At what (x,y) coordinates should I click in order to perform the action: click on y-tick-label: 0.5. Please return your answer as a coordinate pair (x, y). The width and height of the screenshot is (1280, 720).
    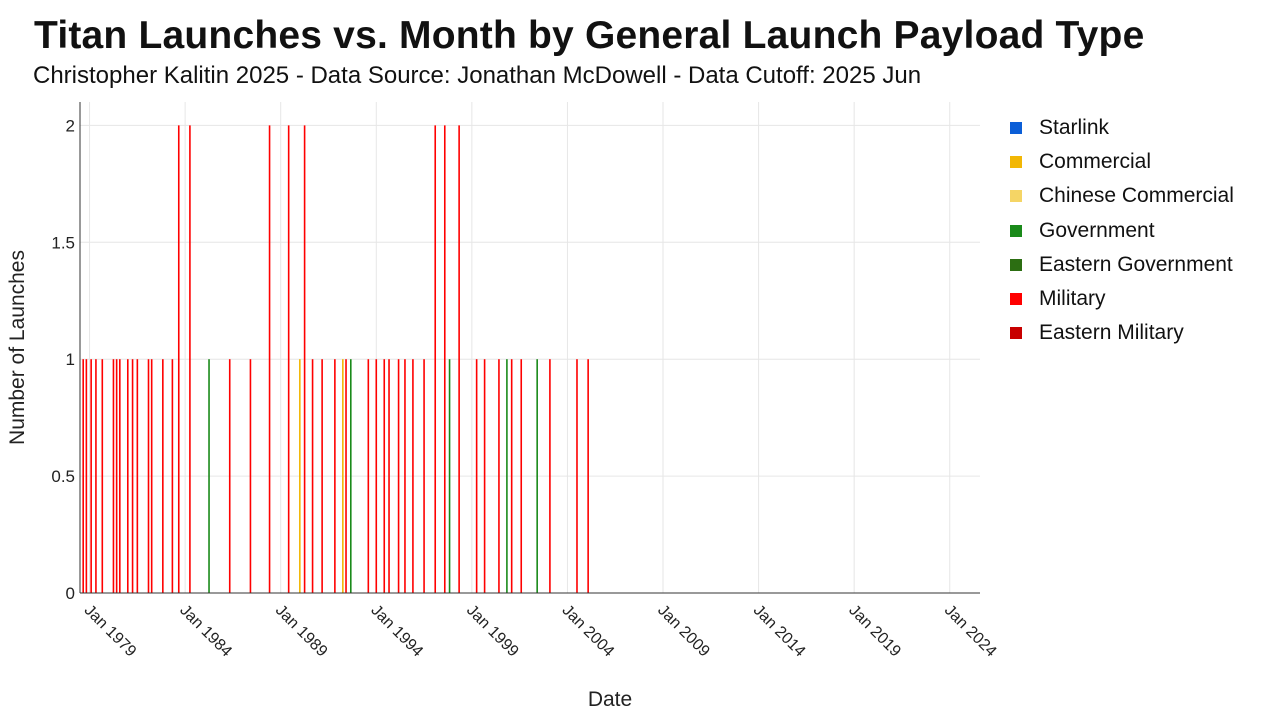
    Looking at the image, I should click on (63, 476).